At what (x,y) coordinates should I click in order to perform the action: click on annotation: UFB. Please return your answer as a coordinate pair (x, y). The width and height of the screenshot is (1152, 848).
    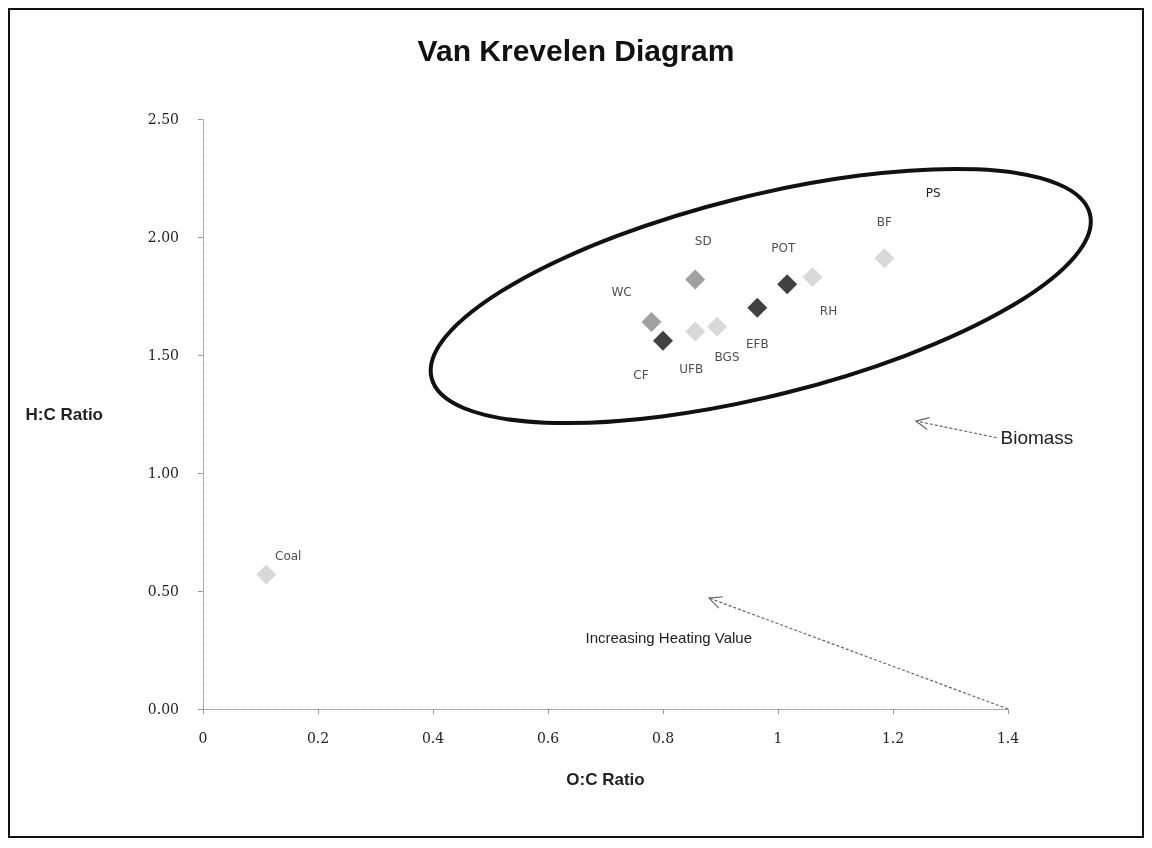
    Looking at the image, I should click on (691, 369).